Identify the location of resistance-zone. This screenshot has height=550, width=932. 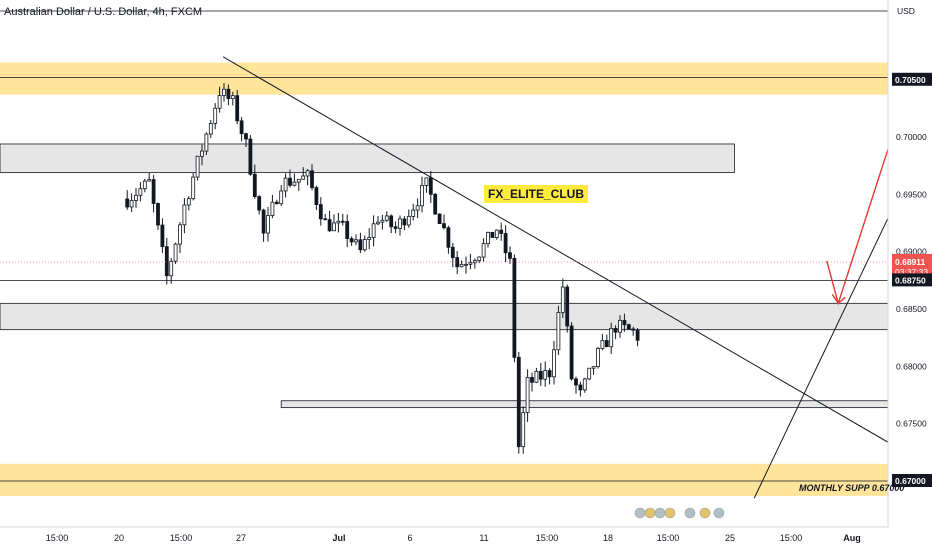
(444, 78).